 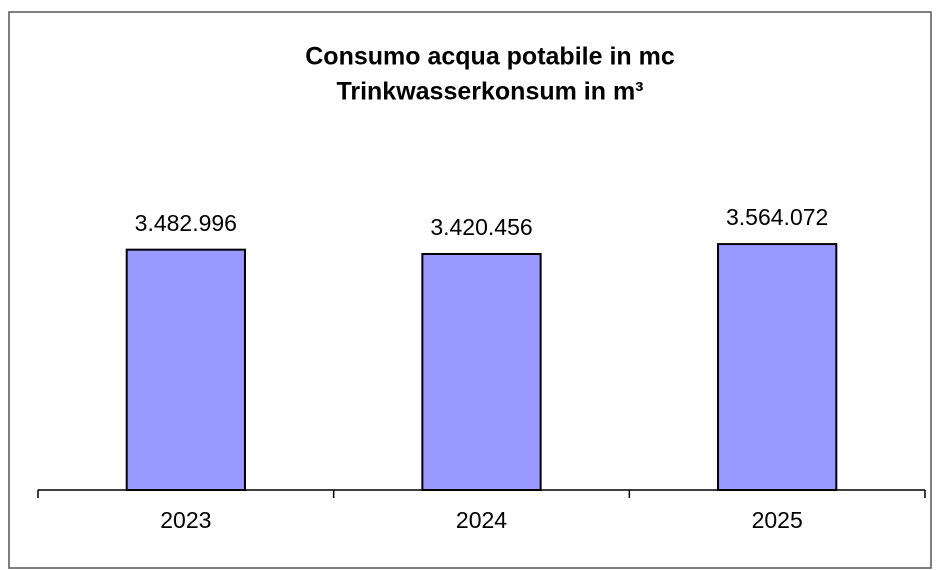 I want to click on chart-title: Trinkwasserkonsum in m³, so click(x=489, y=92).